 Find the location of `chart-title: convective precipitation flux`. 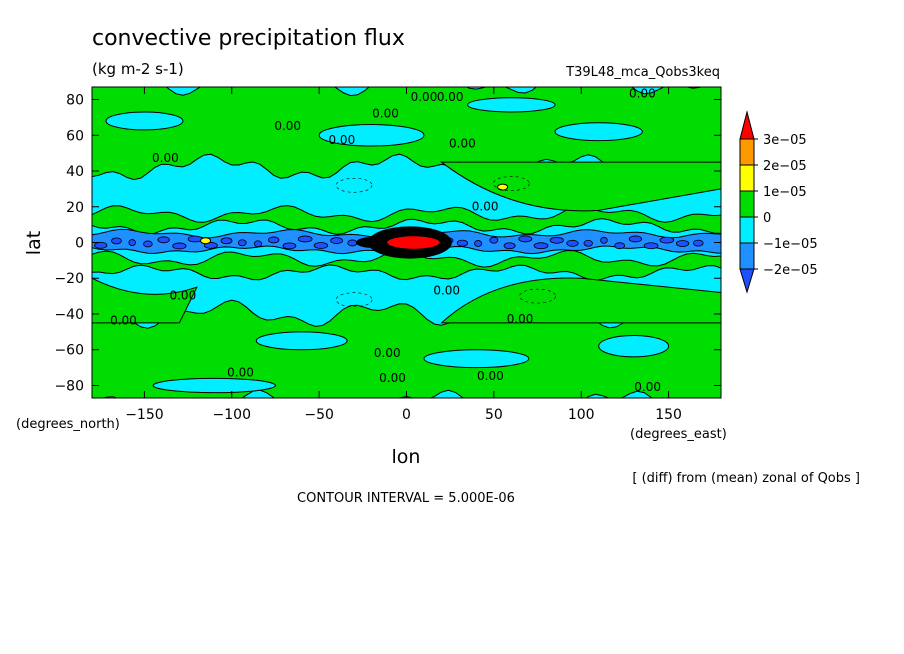

chart-title: convective precipitation flux is located at coordinates (248, 38).